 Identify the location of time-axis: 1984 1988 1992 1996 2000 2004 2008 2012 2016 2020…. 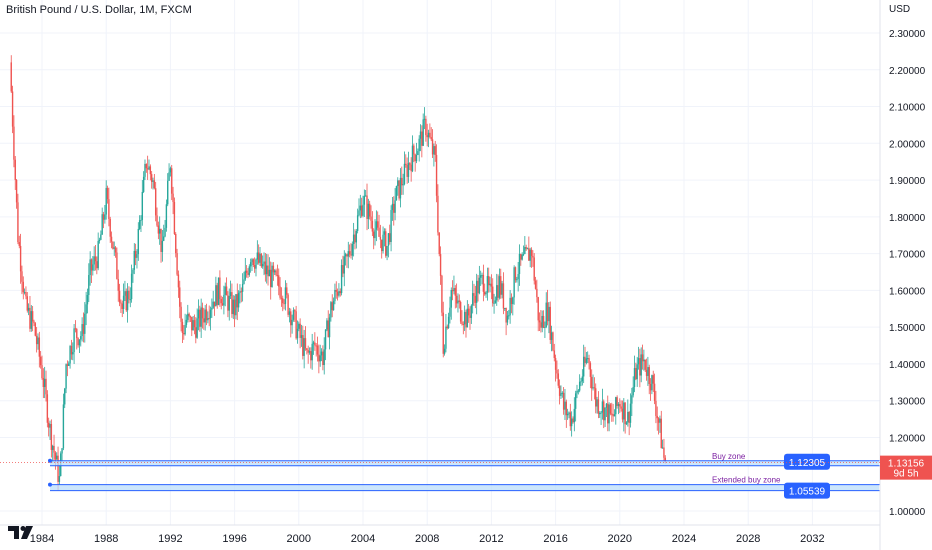
(440, 534).